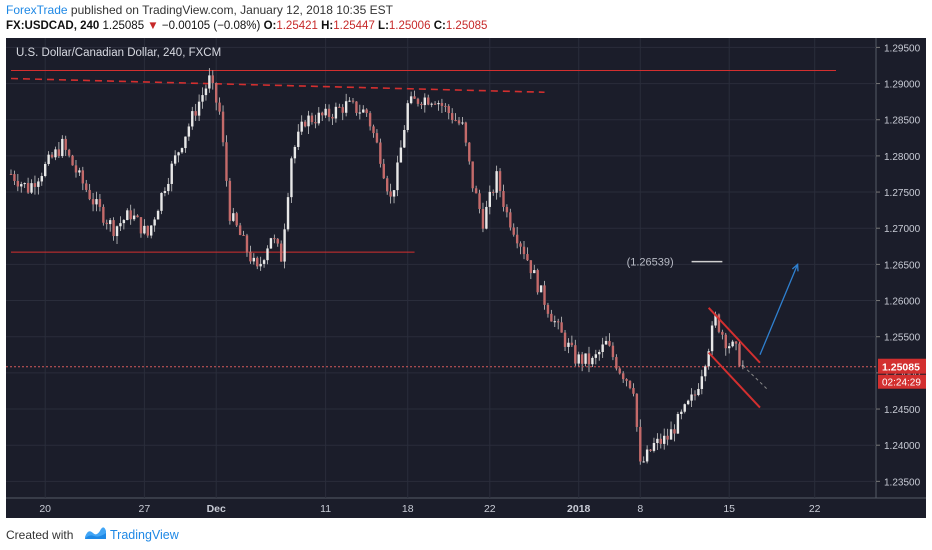 This screenshot has width=932, height=550. I want to click on x-tick-label: 2018, so click(579, 509).